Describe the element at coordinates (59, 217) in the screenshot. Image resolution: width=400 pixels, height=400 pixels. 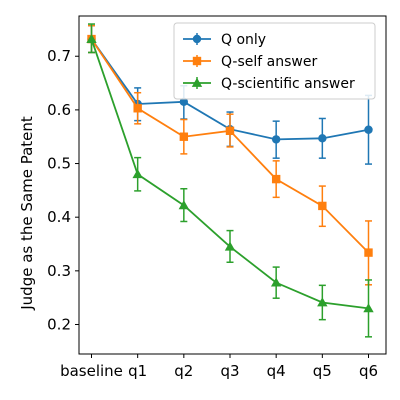
I see `y-tick-label: 0.4` at that location.